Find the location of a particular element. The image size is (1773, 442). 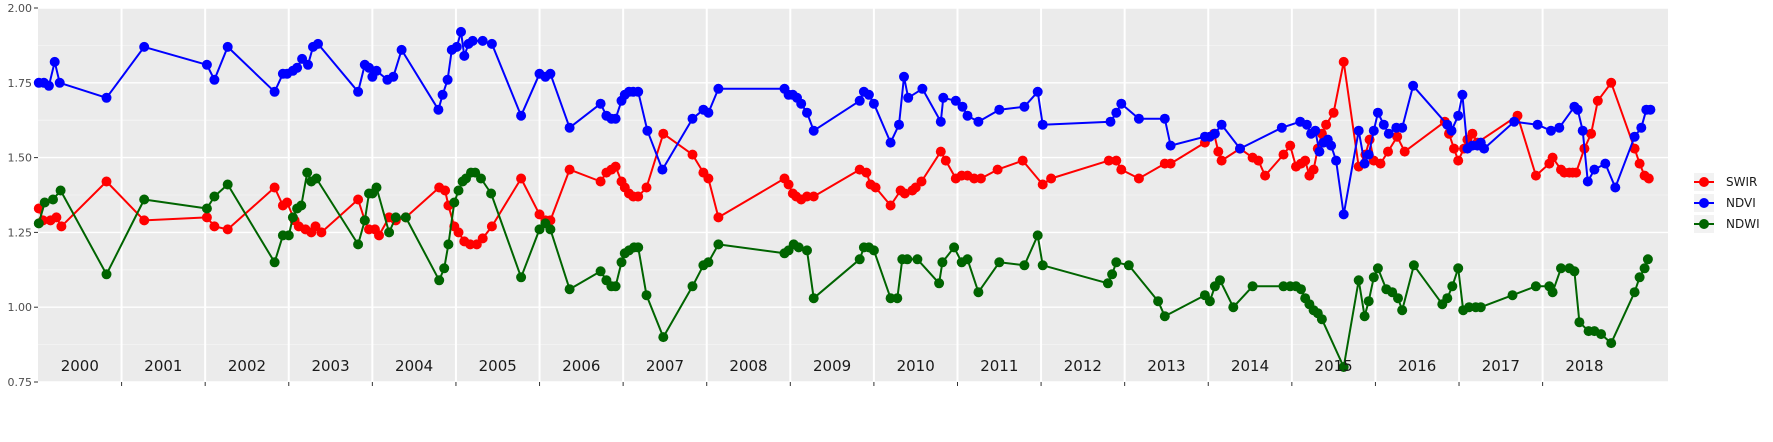

y-tick-label: 2.00 is located at coordinates (20, 8).